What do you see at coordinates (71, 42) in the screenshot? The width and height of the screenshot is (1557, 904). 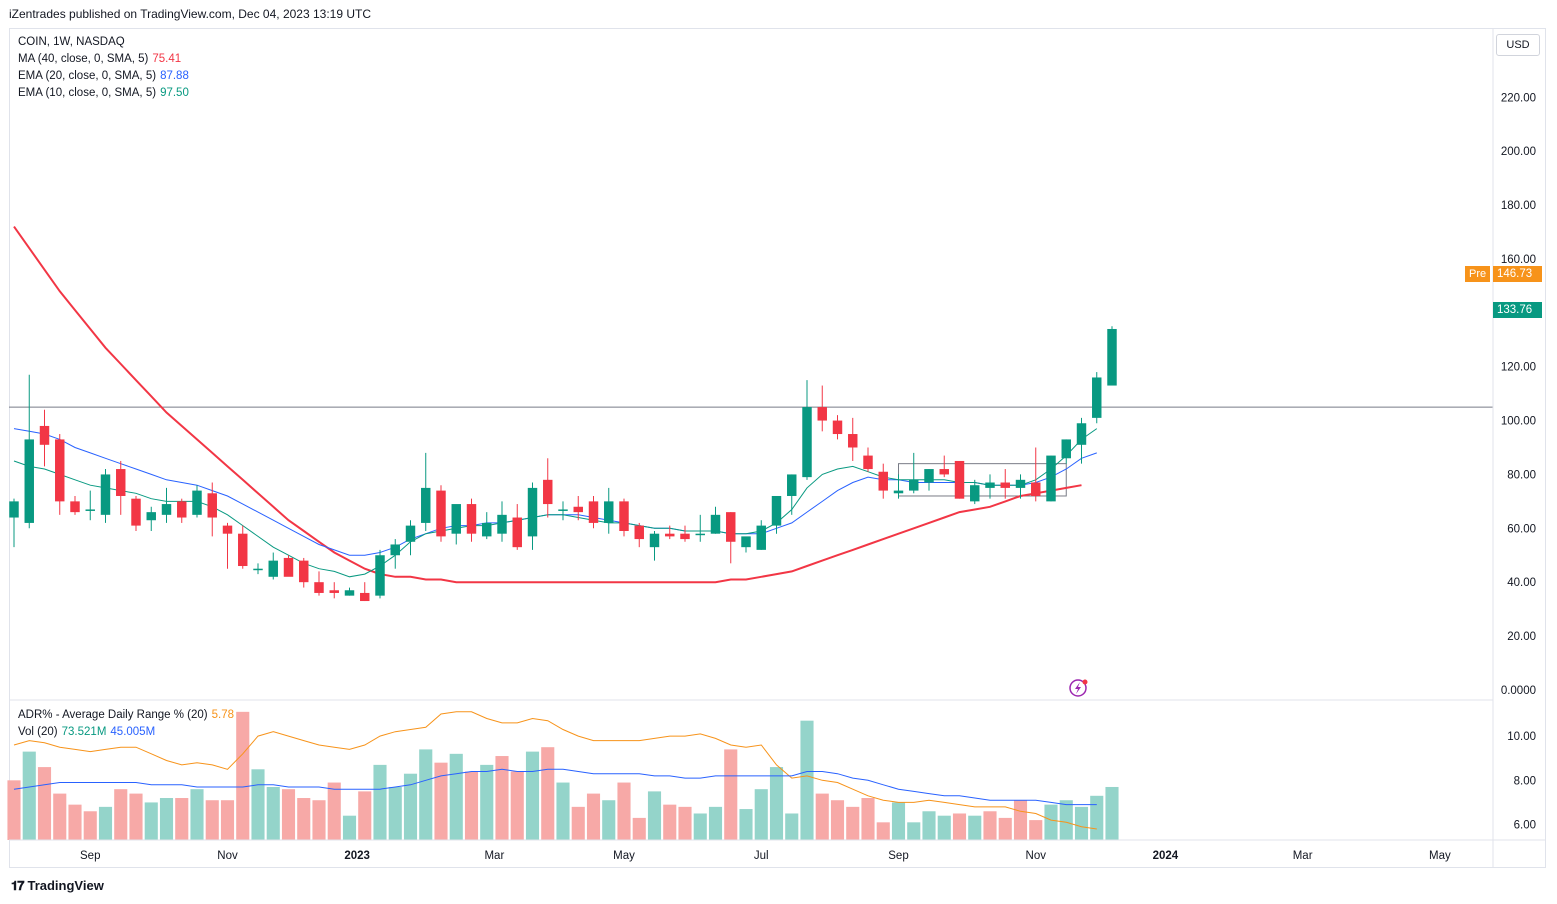 I see `symbol-legend: COIN, 1W, NASDAQ` at bounding box center [71, 42].